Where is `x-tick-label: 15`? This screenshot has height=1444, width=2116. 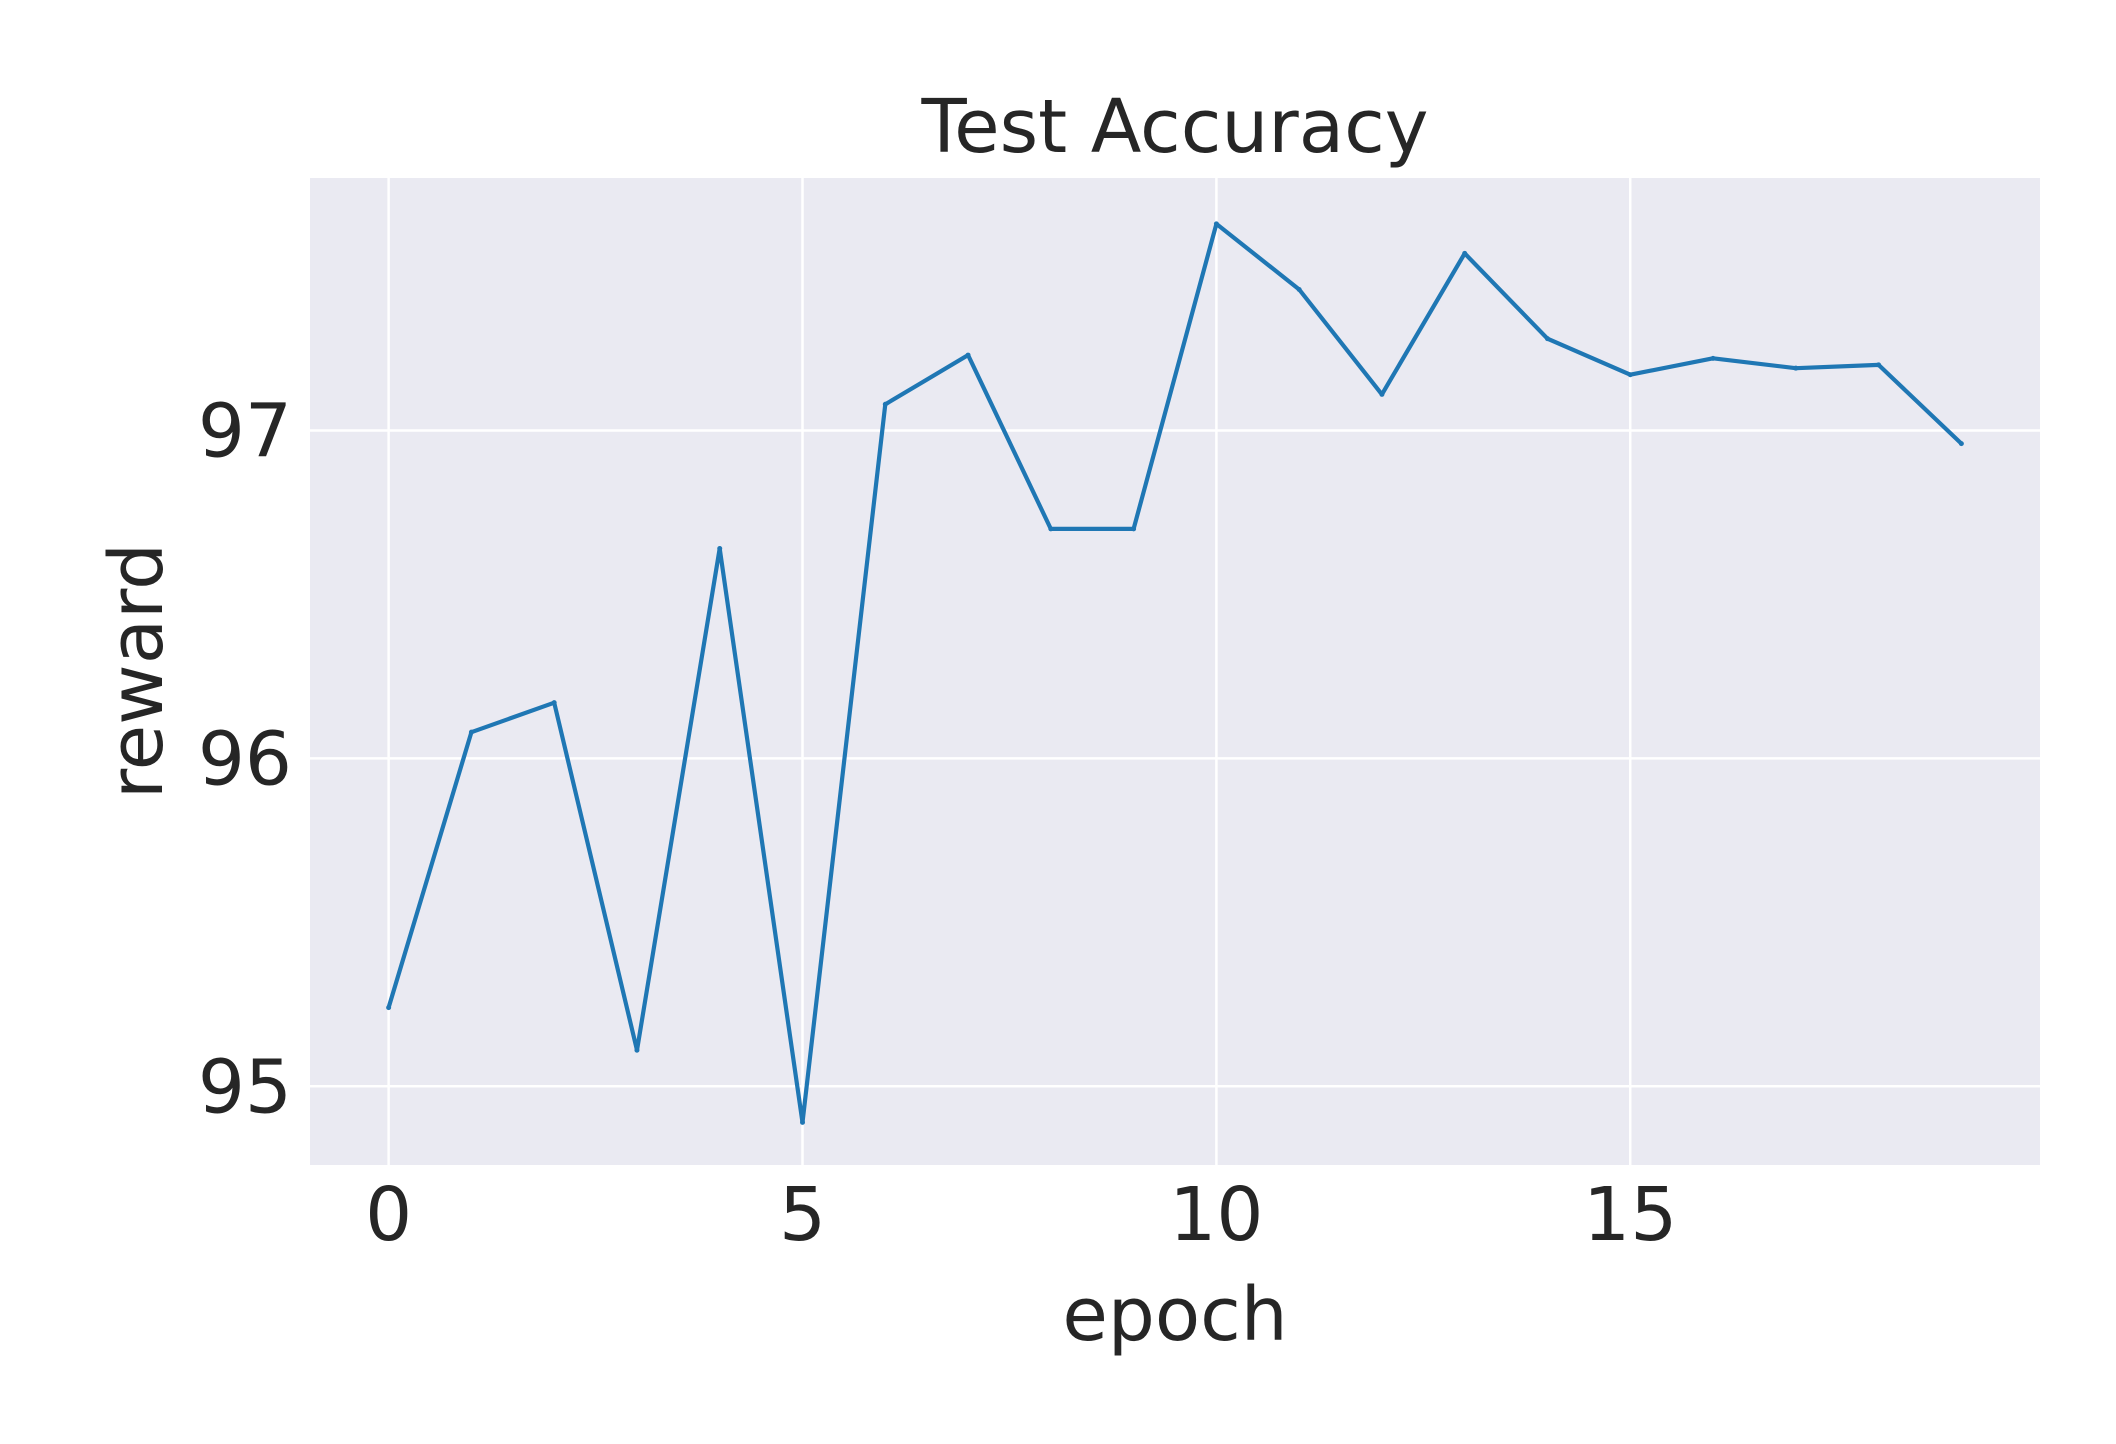 x-tick-label: 15 is located at coordinates (1630, 1215).